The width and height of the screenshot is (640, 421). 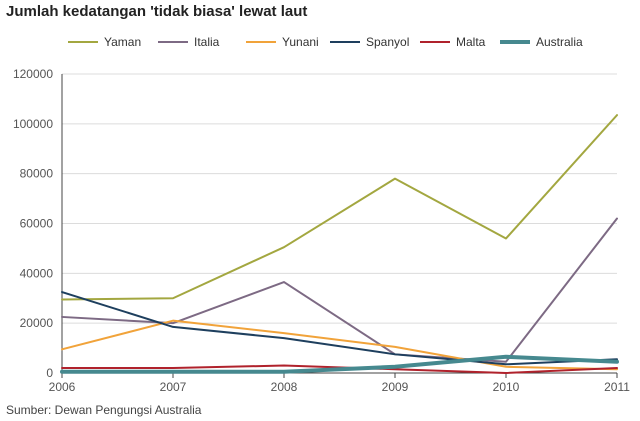 I want to click on y-tick-label: 20000, so click(x=37, y=323).